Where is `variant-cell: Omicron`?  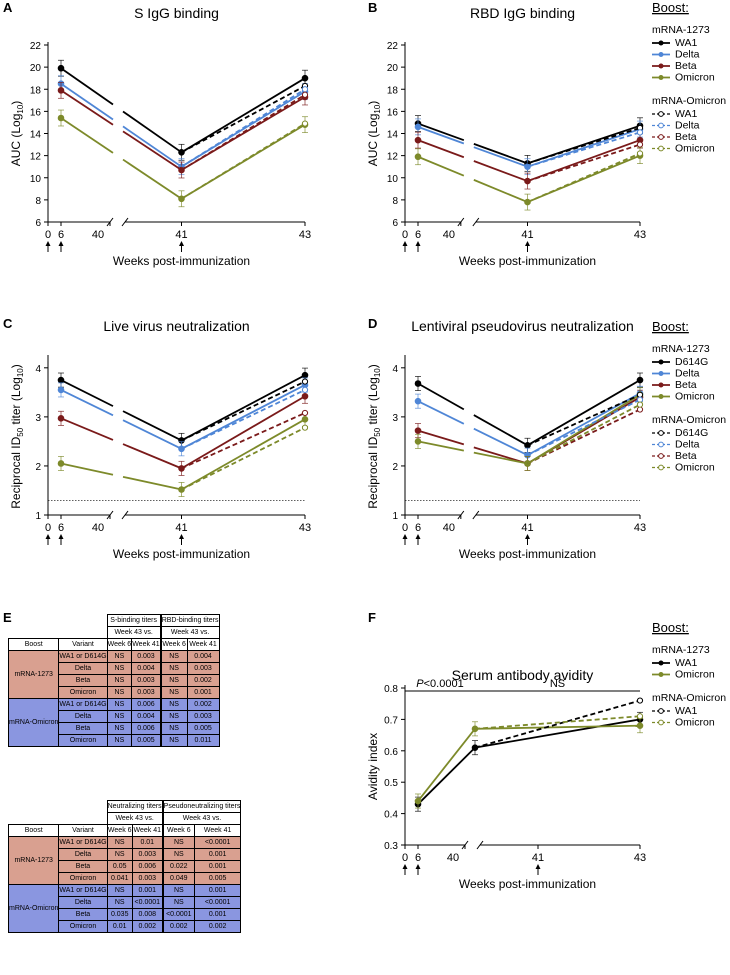 variant-cell: Omicron is located at coordinates (83, 740).